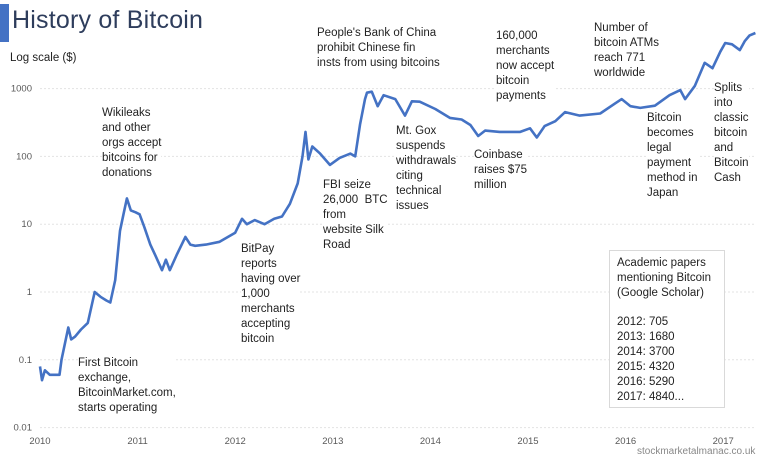 This screenshot has width=768, height=464. I want to click on papers-row: 2016: 5290, so click(646, 382).